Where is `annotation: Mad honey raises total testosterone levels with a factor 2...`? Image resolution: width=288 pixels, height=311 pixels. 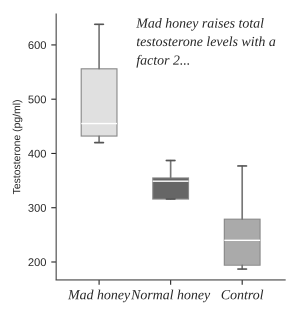 annotation: Mad honey raises total testosterone levels with a factor 2... is located at coordinates (206, 43).